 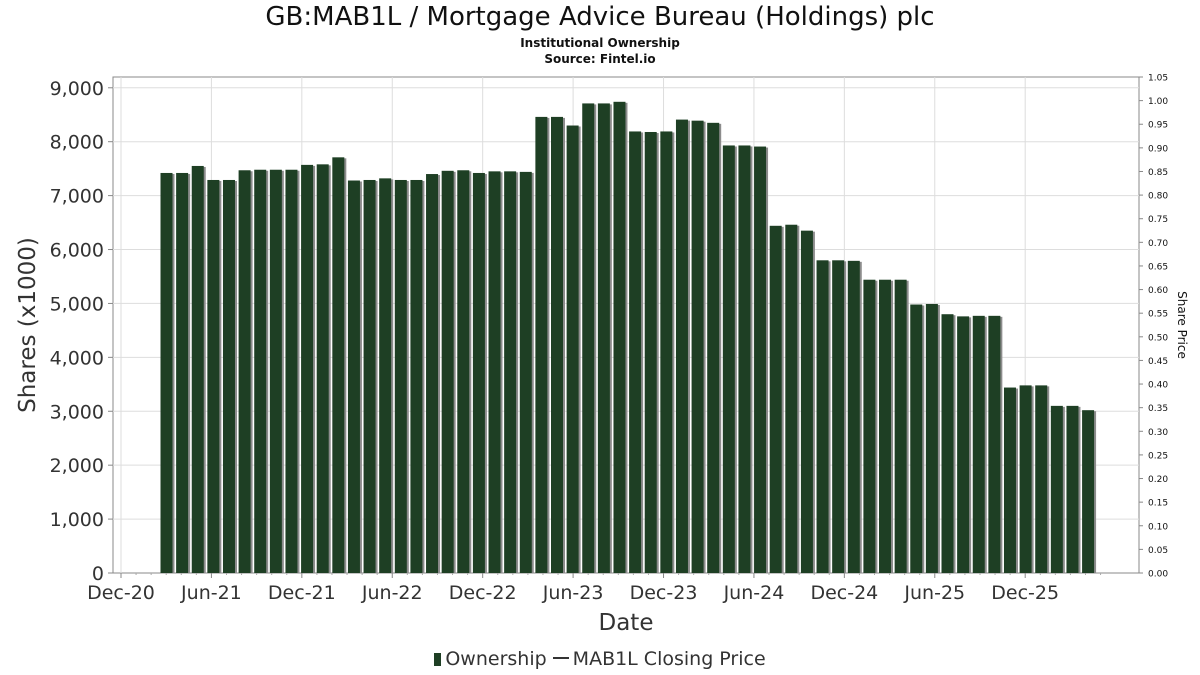 I want to click on y-tick-label: 1,000, so click(x=77, y=520).